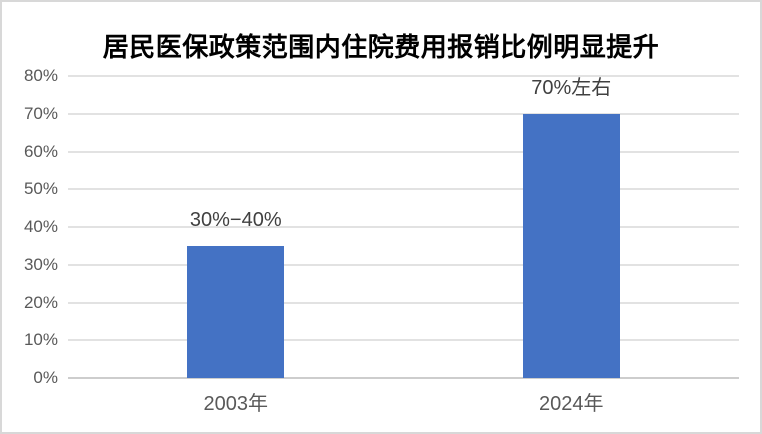  I want to click on y-axis-tick-label: 30%, so click(40, 264).